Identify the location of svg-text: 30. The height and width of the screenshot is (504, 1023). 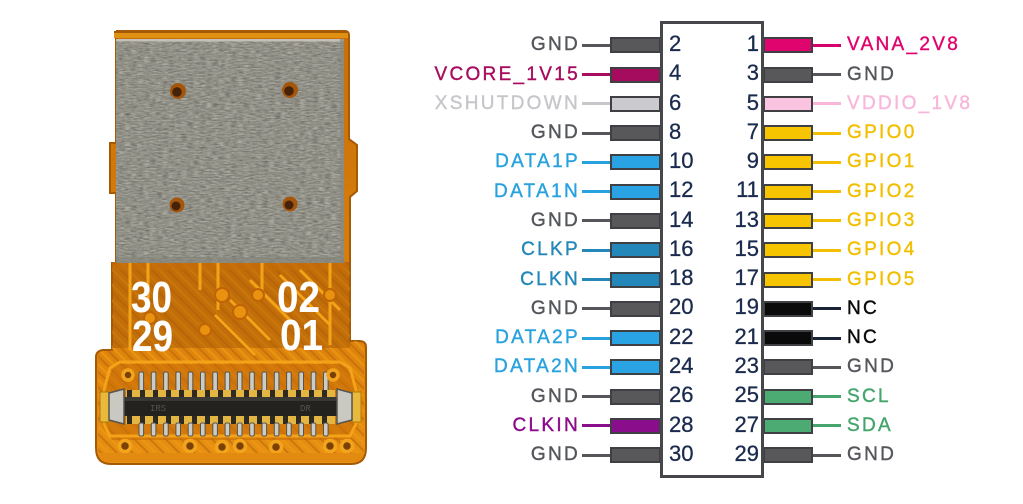
(151, 297).